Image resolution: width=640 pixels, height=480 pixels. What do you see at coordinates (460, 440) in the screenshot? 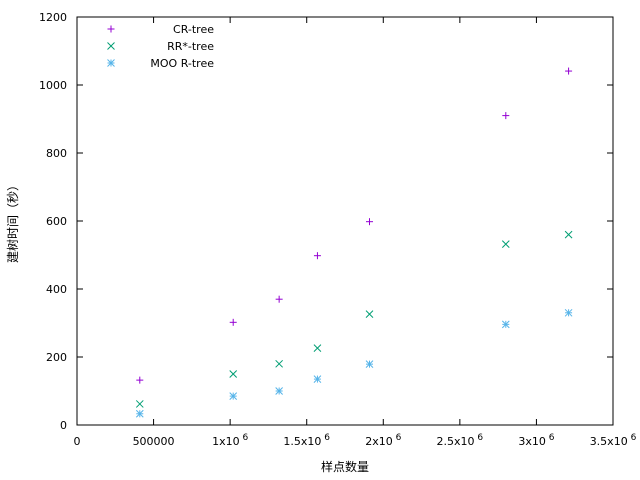
I see `x-tick-label-5: 2.5x10 6` at bounding box center [460, 440].